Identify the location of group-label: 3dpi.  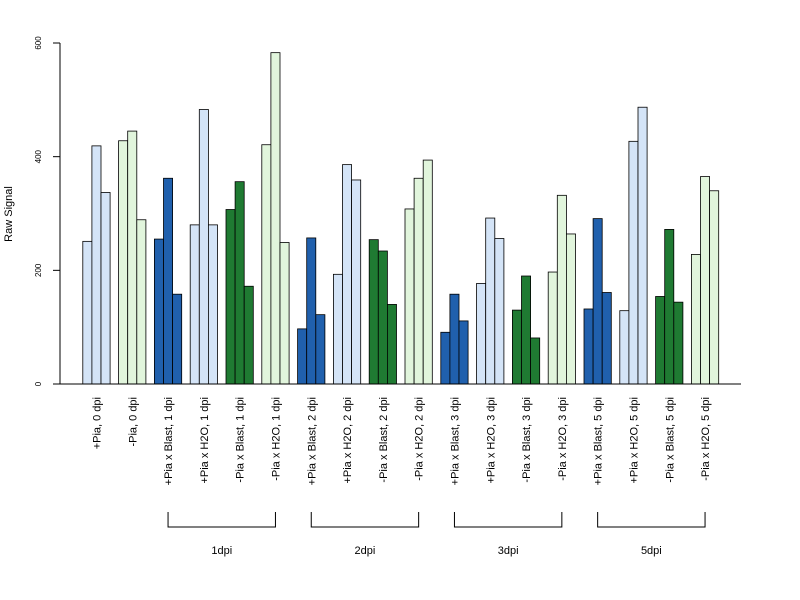
(508, 551).